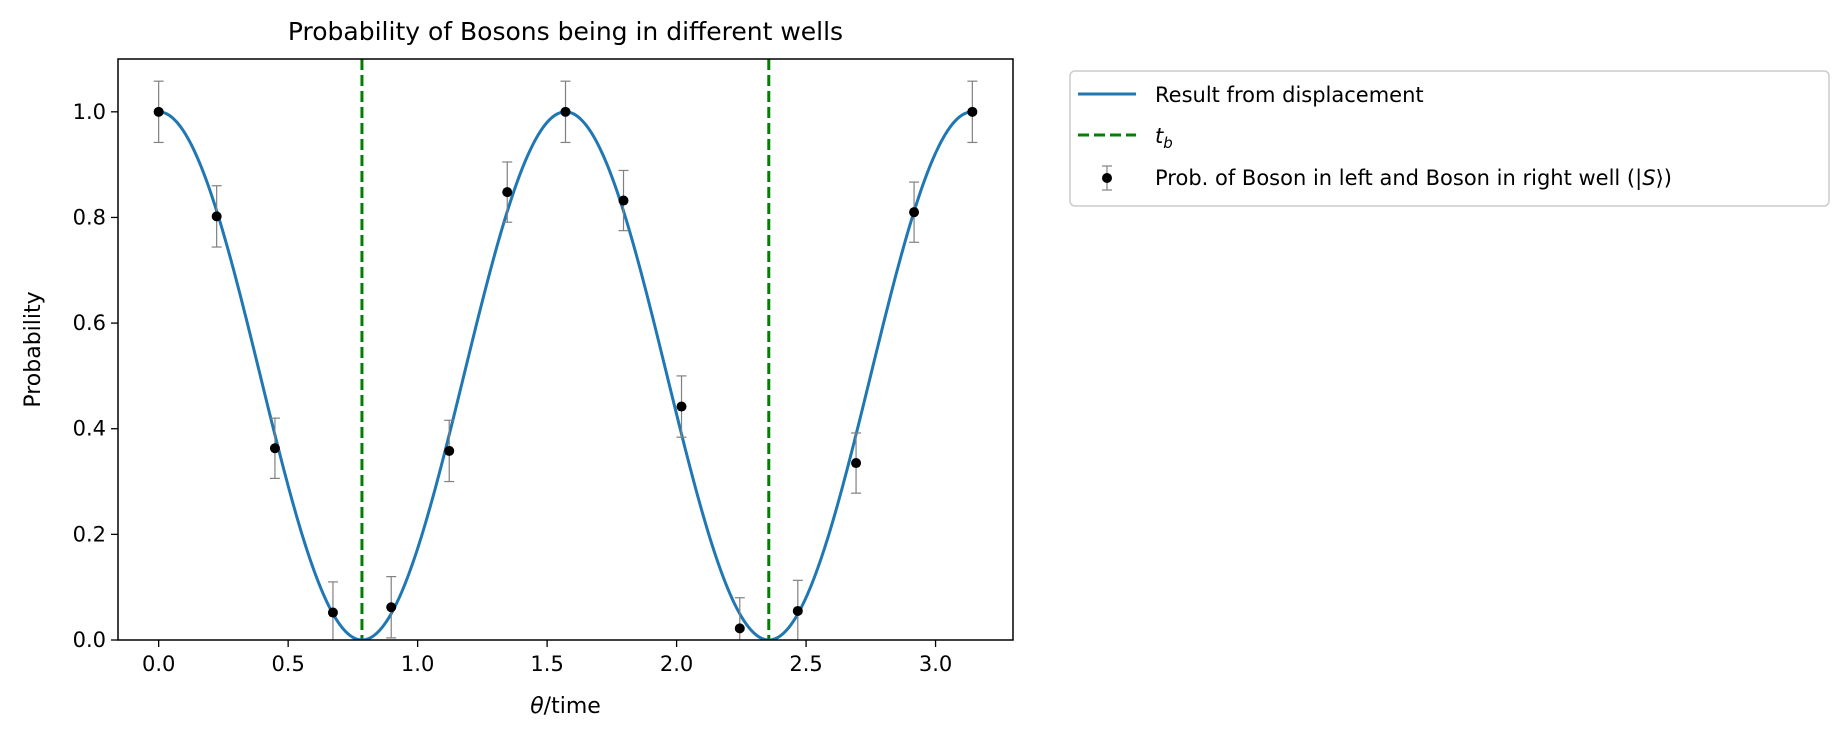  What do you see at coordinates (95, 376) in the screenshot?
I see `y-axis: 0.0 0.2 0.4 0.6 0.8 1.0` at bounding box center [95, 376].